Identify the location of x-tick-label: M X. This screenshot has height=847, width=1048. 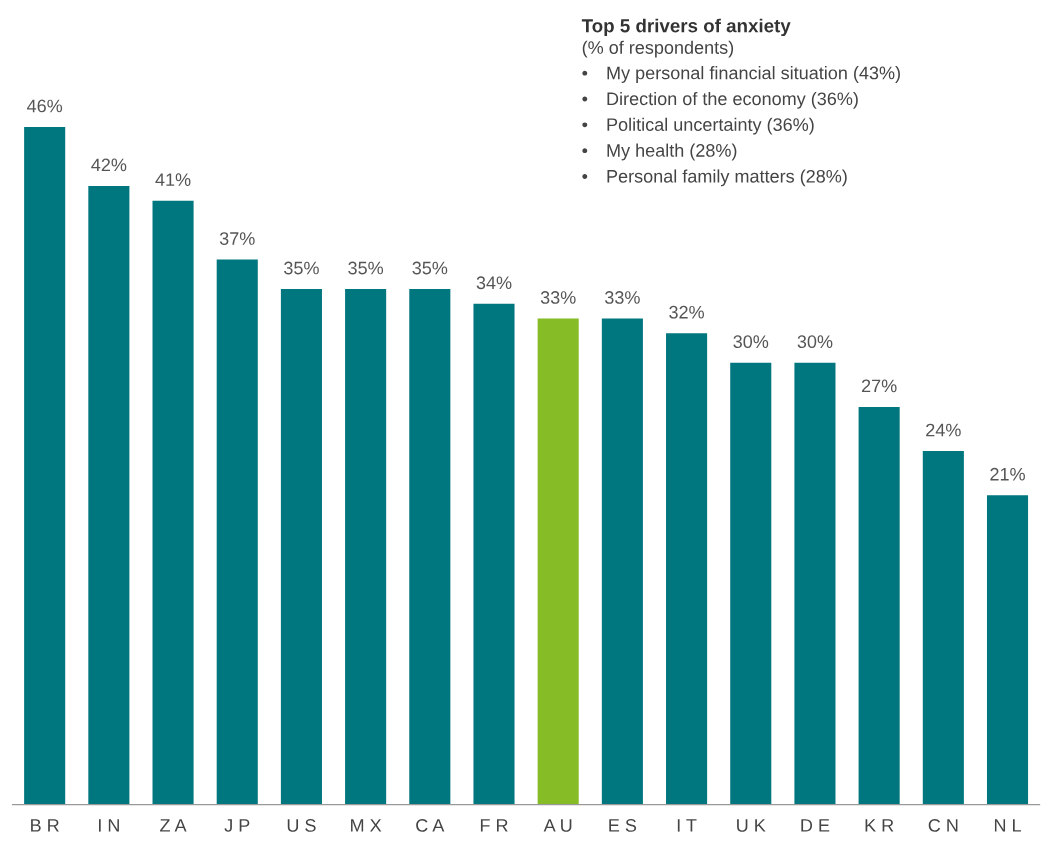
(366, 825).